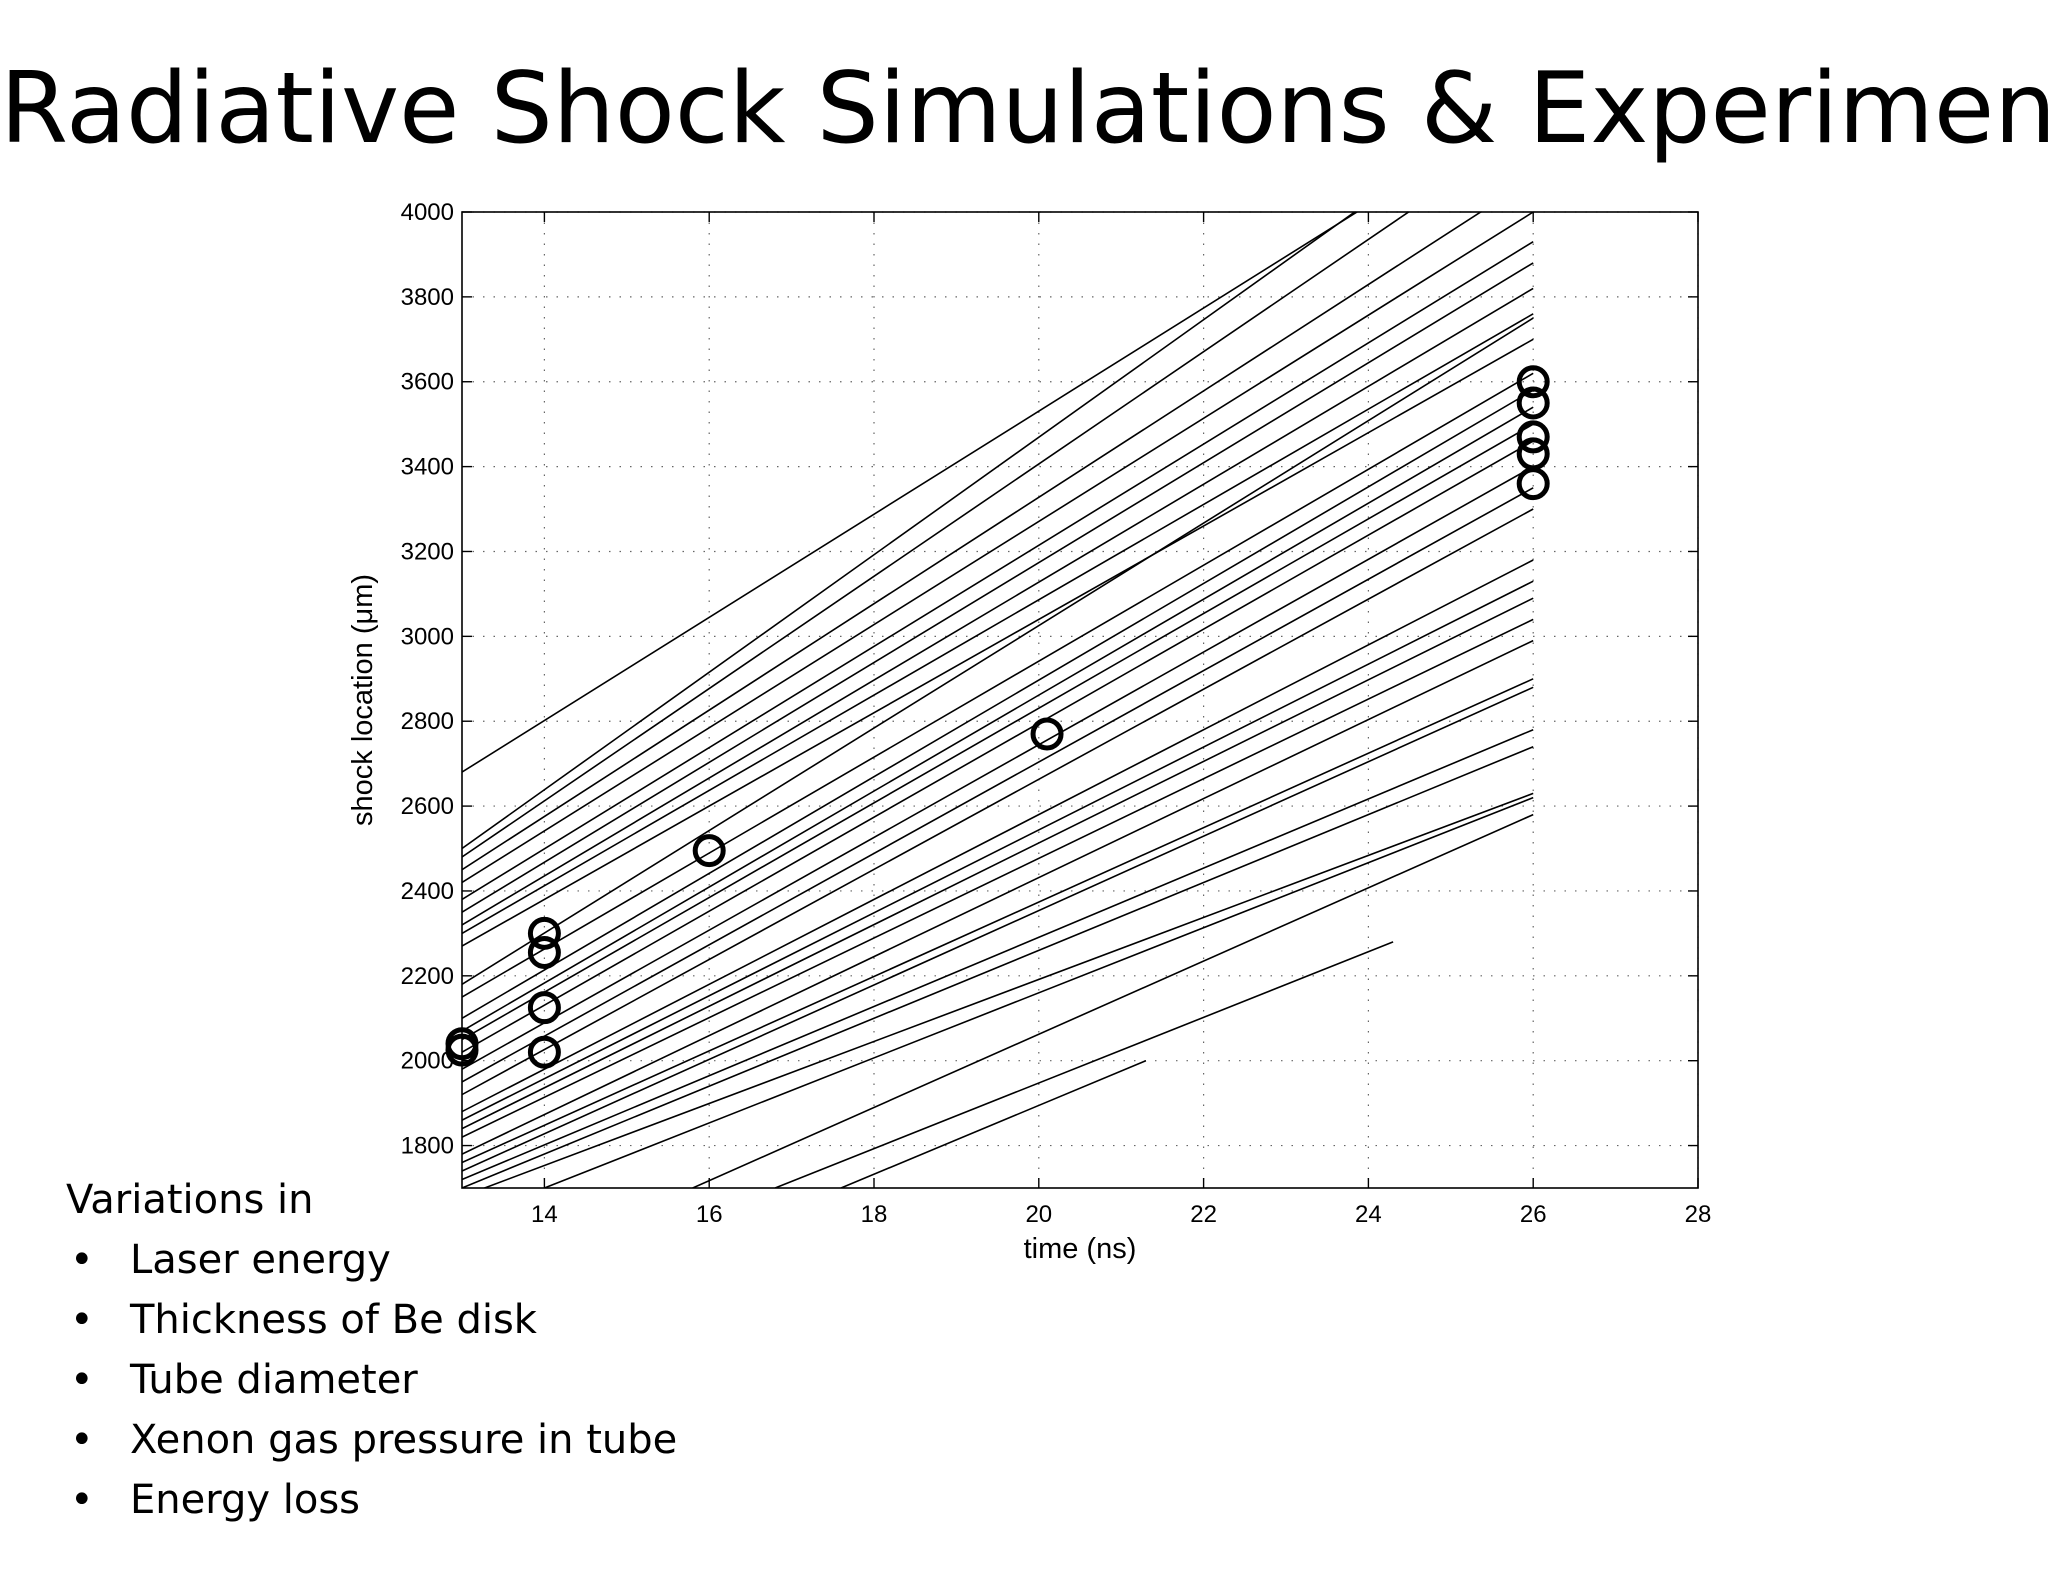 This screenshot has height=1582, width=2048. Describe the element at coordinates (427, 636) in the screenshot. I see `y-tick-label: 3000` at that location.